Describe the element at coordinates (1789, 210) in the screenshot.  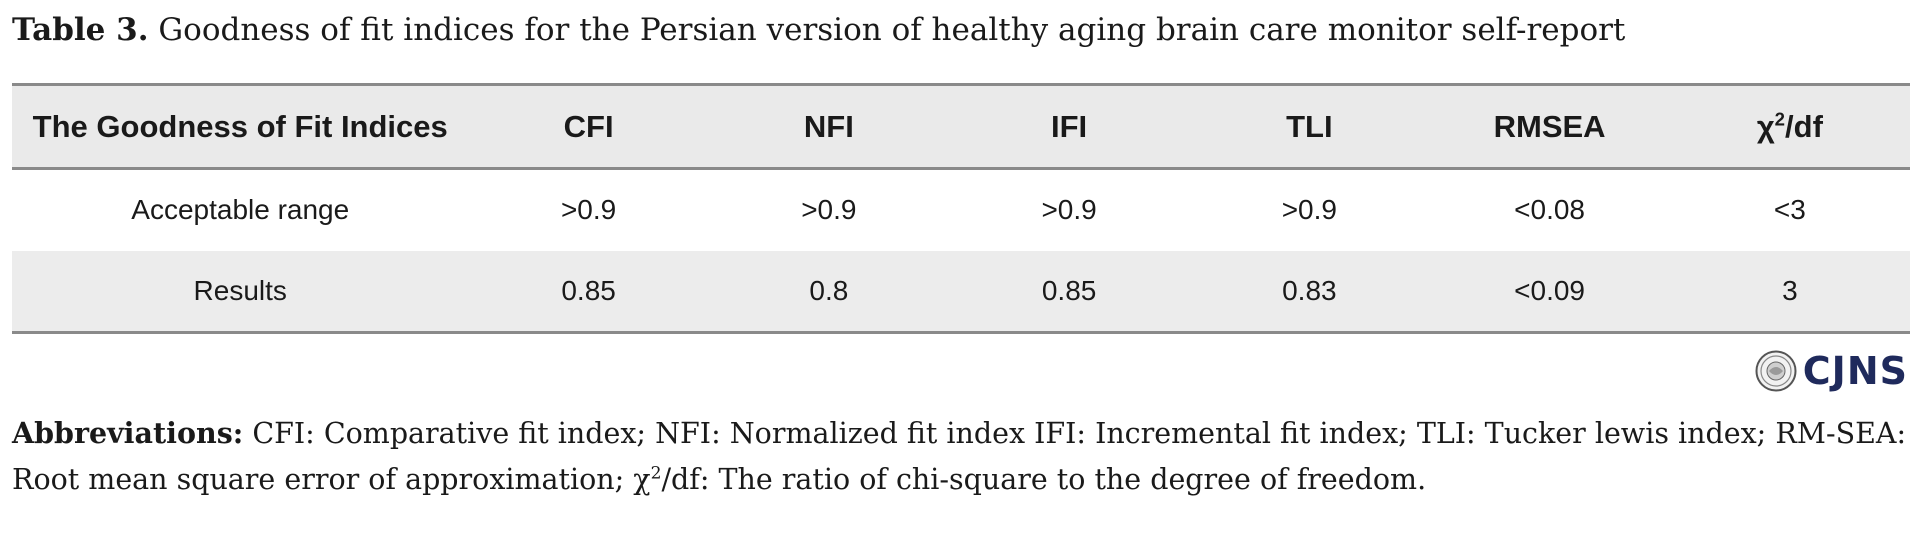
I see `cell-chi-square-df: <3` at that location.